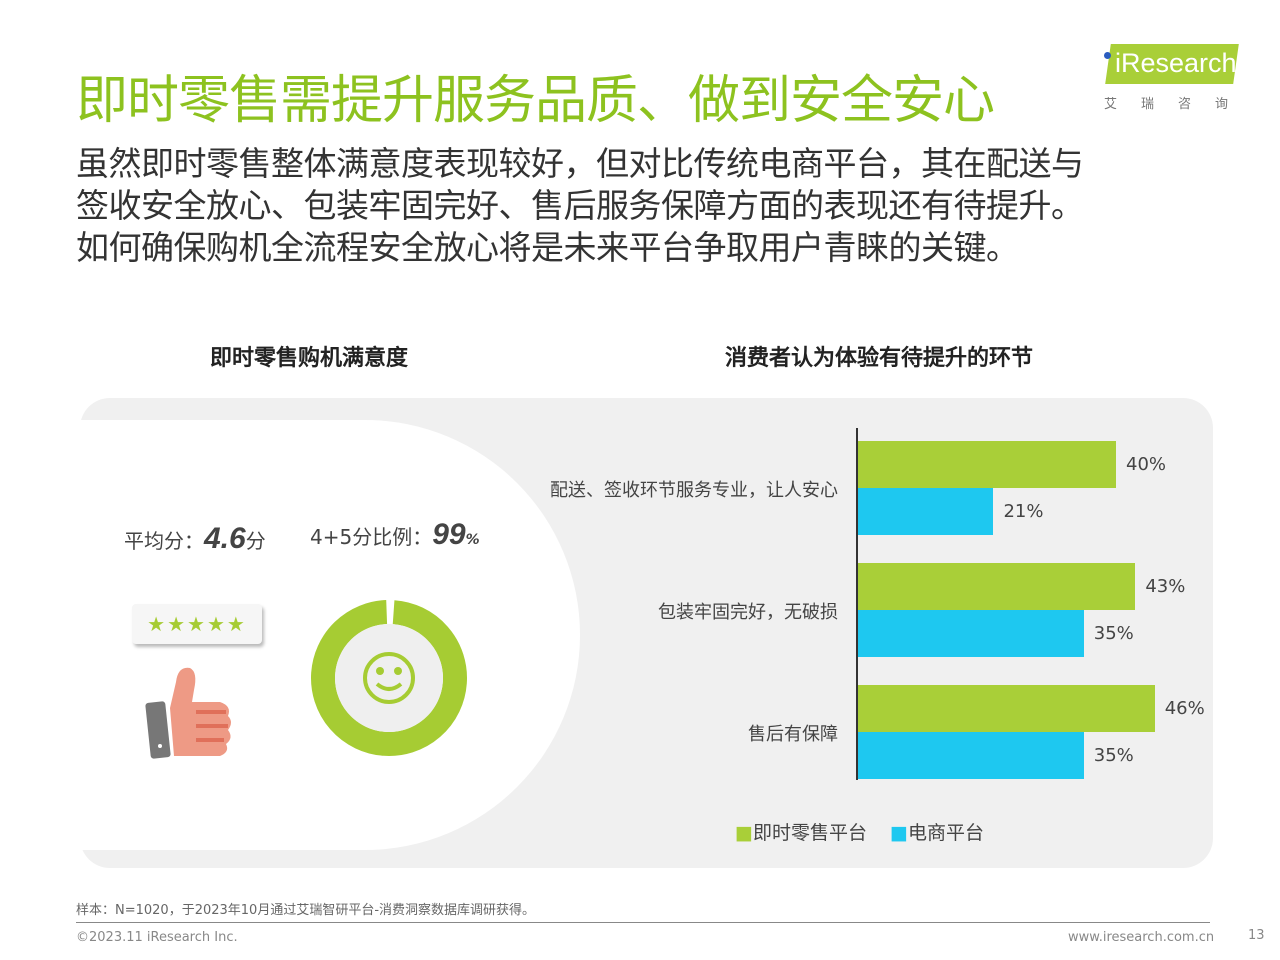 The width and height of the screenshot is (1280, 960). Describe the element at coordinates (547, 247) in the screenshot. I see `body-line: 如何确保购机全流程安全放心将是未来平台争取用户青睐的关键。` at that location.